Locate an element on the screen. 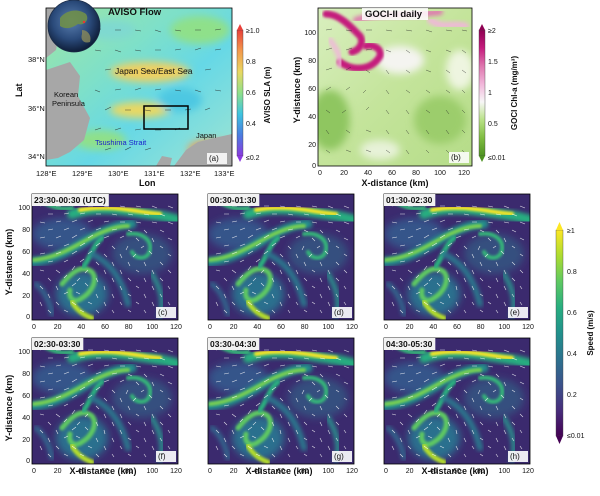 Image resolution: width=600 pixels, height=496 pixels. speed-tick: 0.8 is located at coordinates (572, 272).